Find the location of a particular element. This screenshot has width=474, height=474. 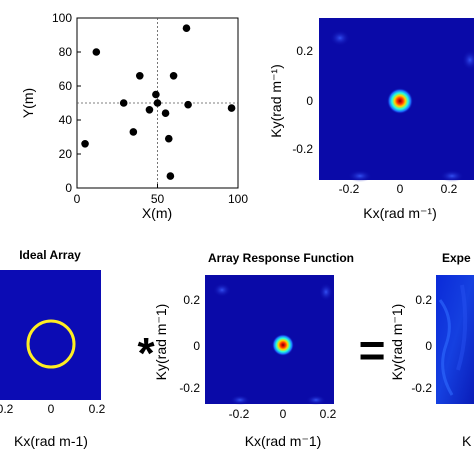

scatter-y-tick-label: 60 is located at coordinates (66, 86).